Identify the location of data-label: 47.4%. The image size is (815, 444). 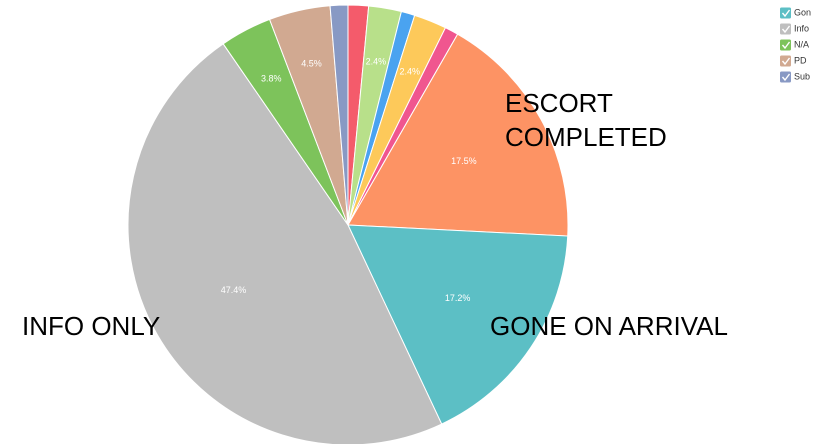
(234, 290).